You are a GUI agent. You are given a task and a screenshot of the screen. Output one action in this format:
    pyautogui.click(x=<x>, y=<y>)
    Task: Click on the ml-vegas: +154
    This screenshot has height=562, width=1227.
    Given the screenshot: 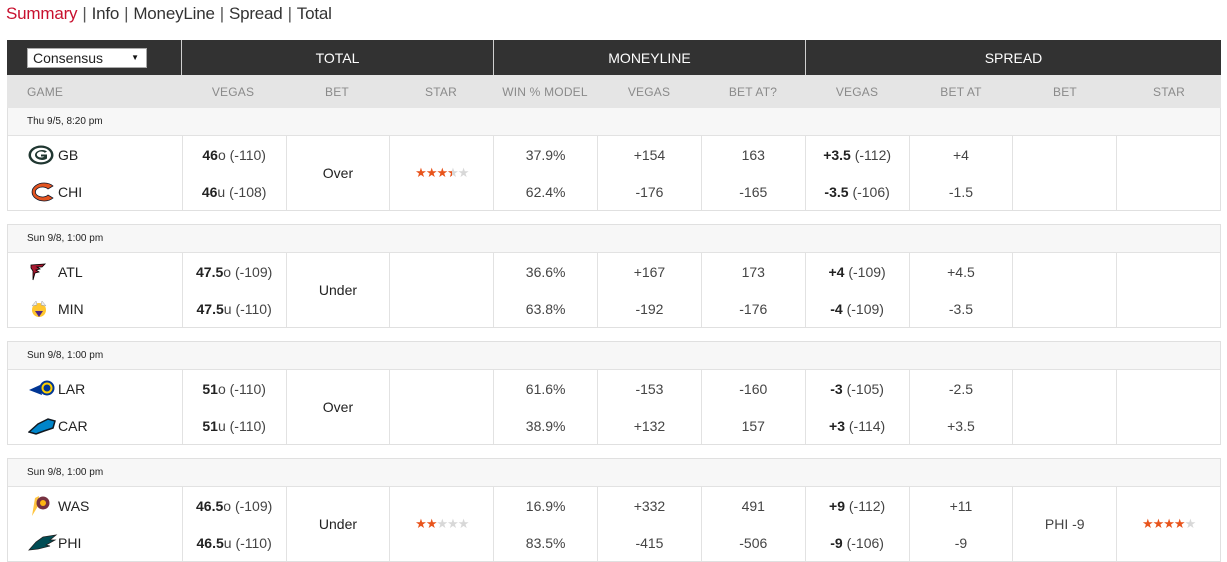 What is the action you would take?
    pyautogui.click(x=649, y=154)
    